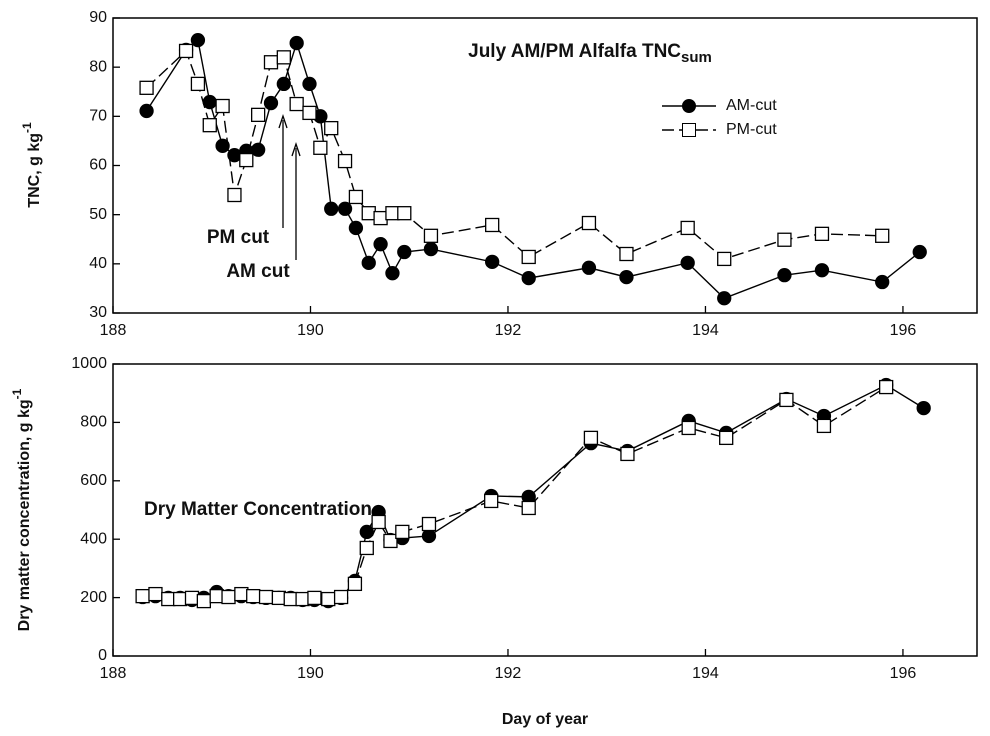 The image size is (990, 736). I want to click on x-tick-label: 194, so click(705, 330).